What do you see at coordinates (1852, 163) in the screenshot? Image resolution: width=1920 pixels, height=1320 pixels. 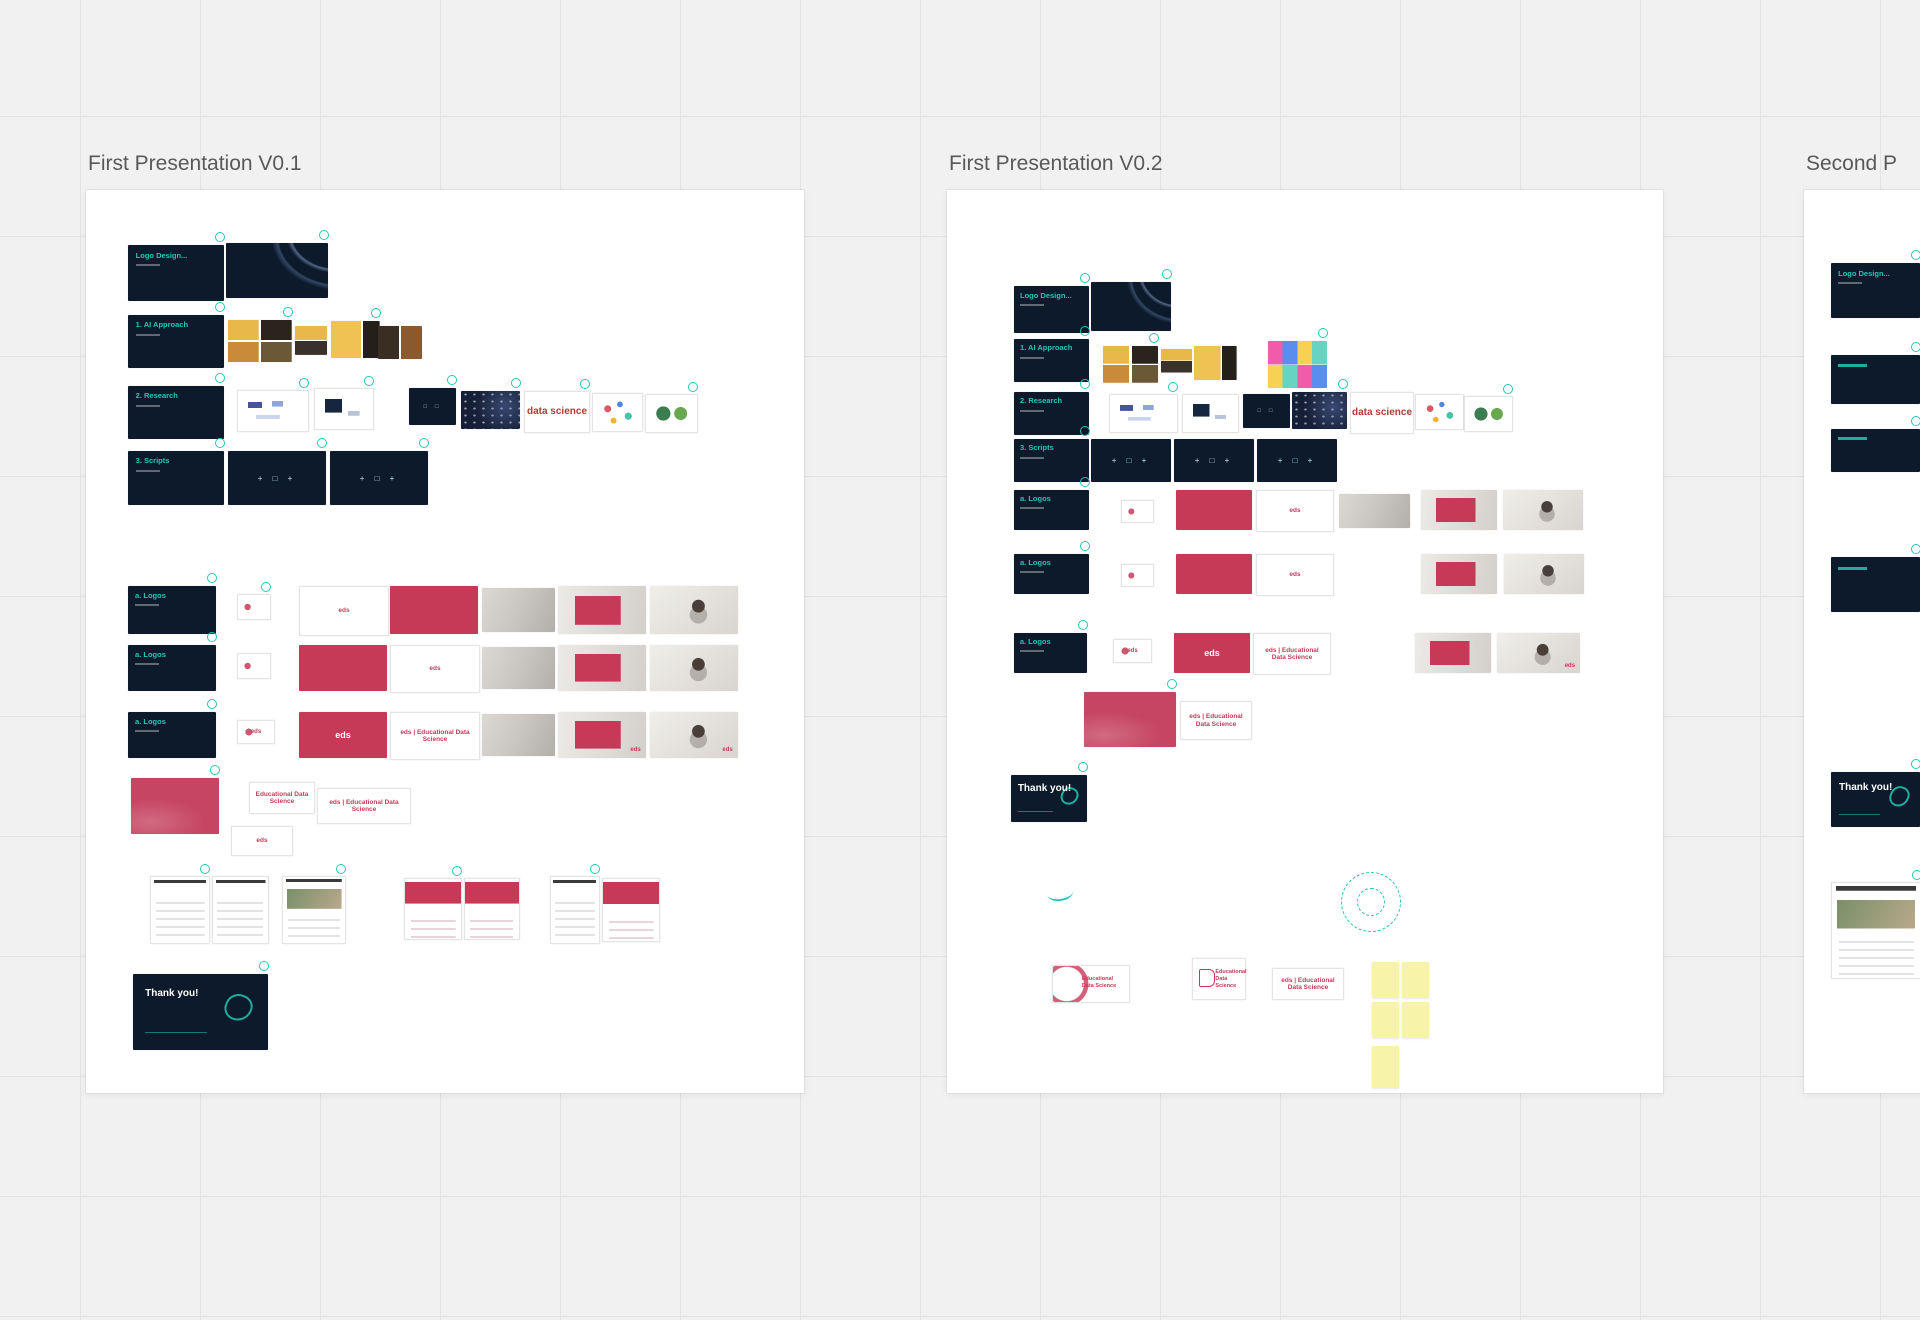 I see `frame-label-second: Second P` at bounding box center [1852, 163].